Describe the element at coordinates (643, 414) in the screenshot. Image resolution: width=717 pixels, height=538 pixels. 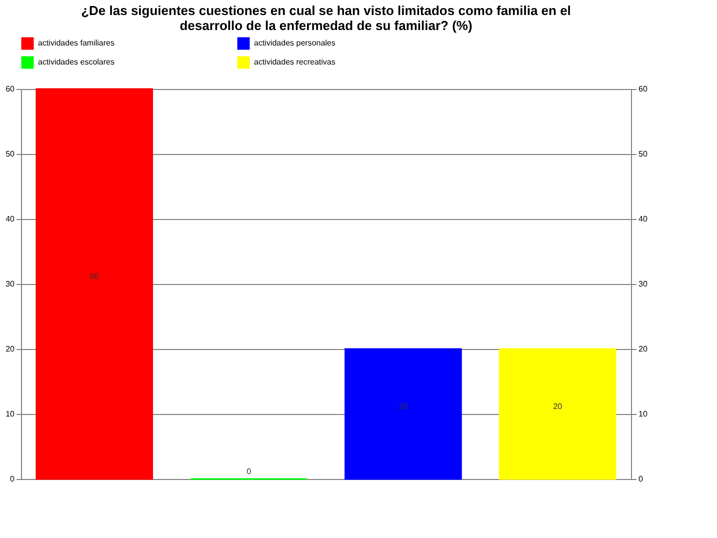
I see `y2-tick-label: 10` at that location.